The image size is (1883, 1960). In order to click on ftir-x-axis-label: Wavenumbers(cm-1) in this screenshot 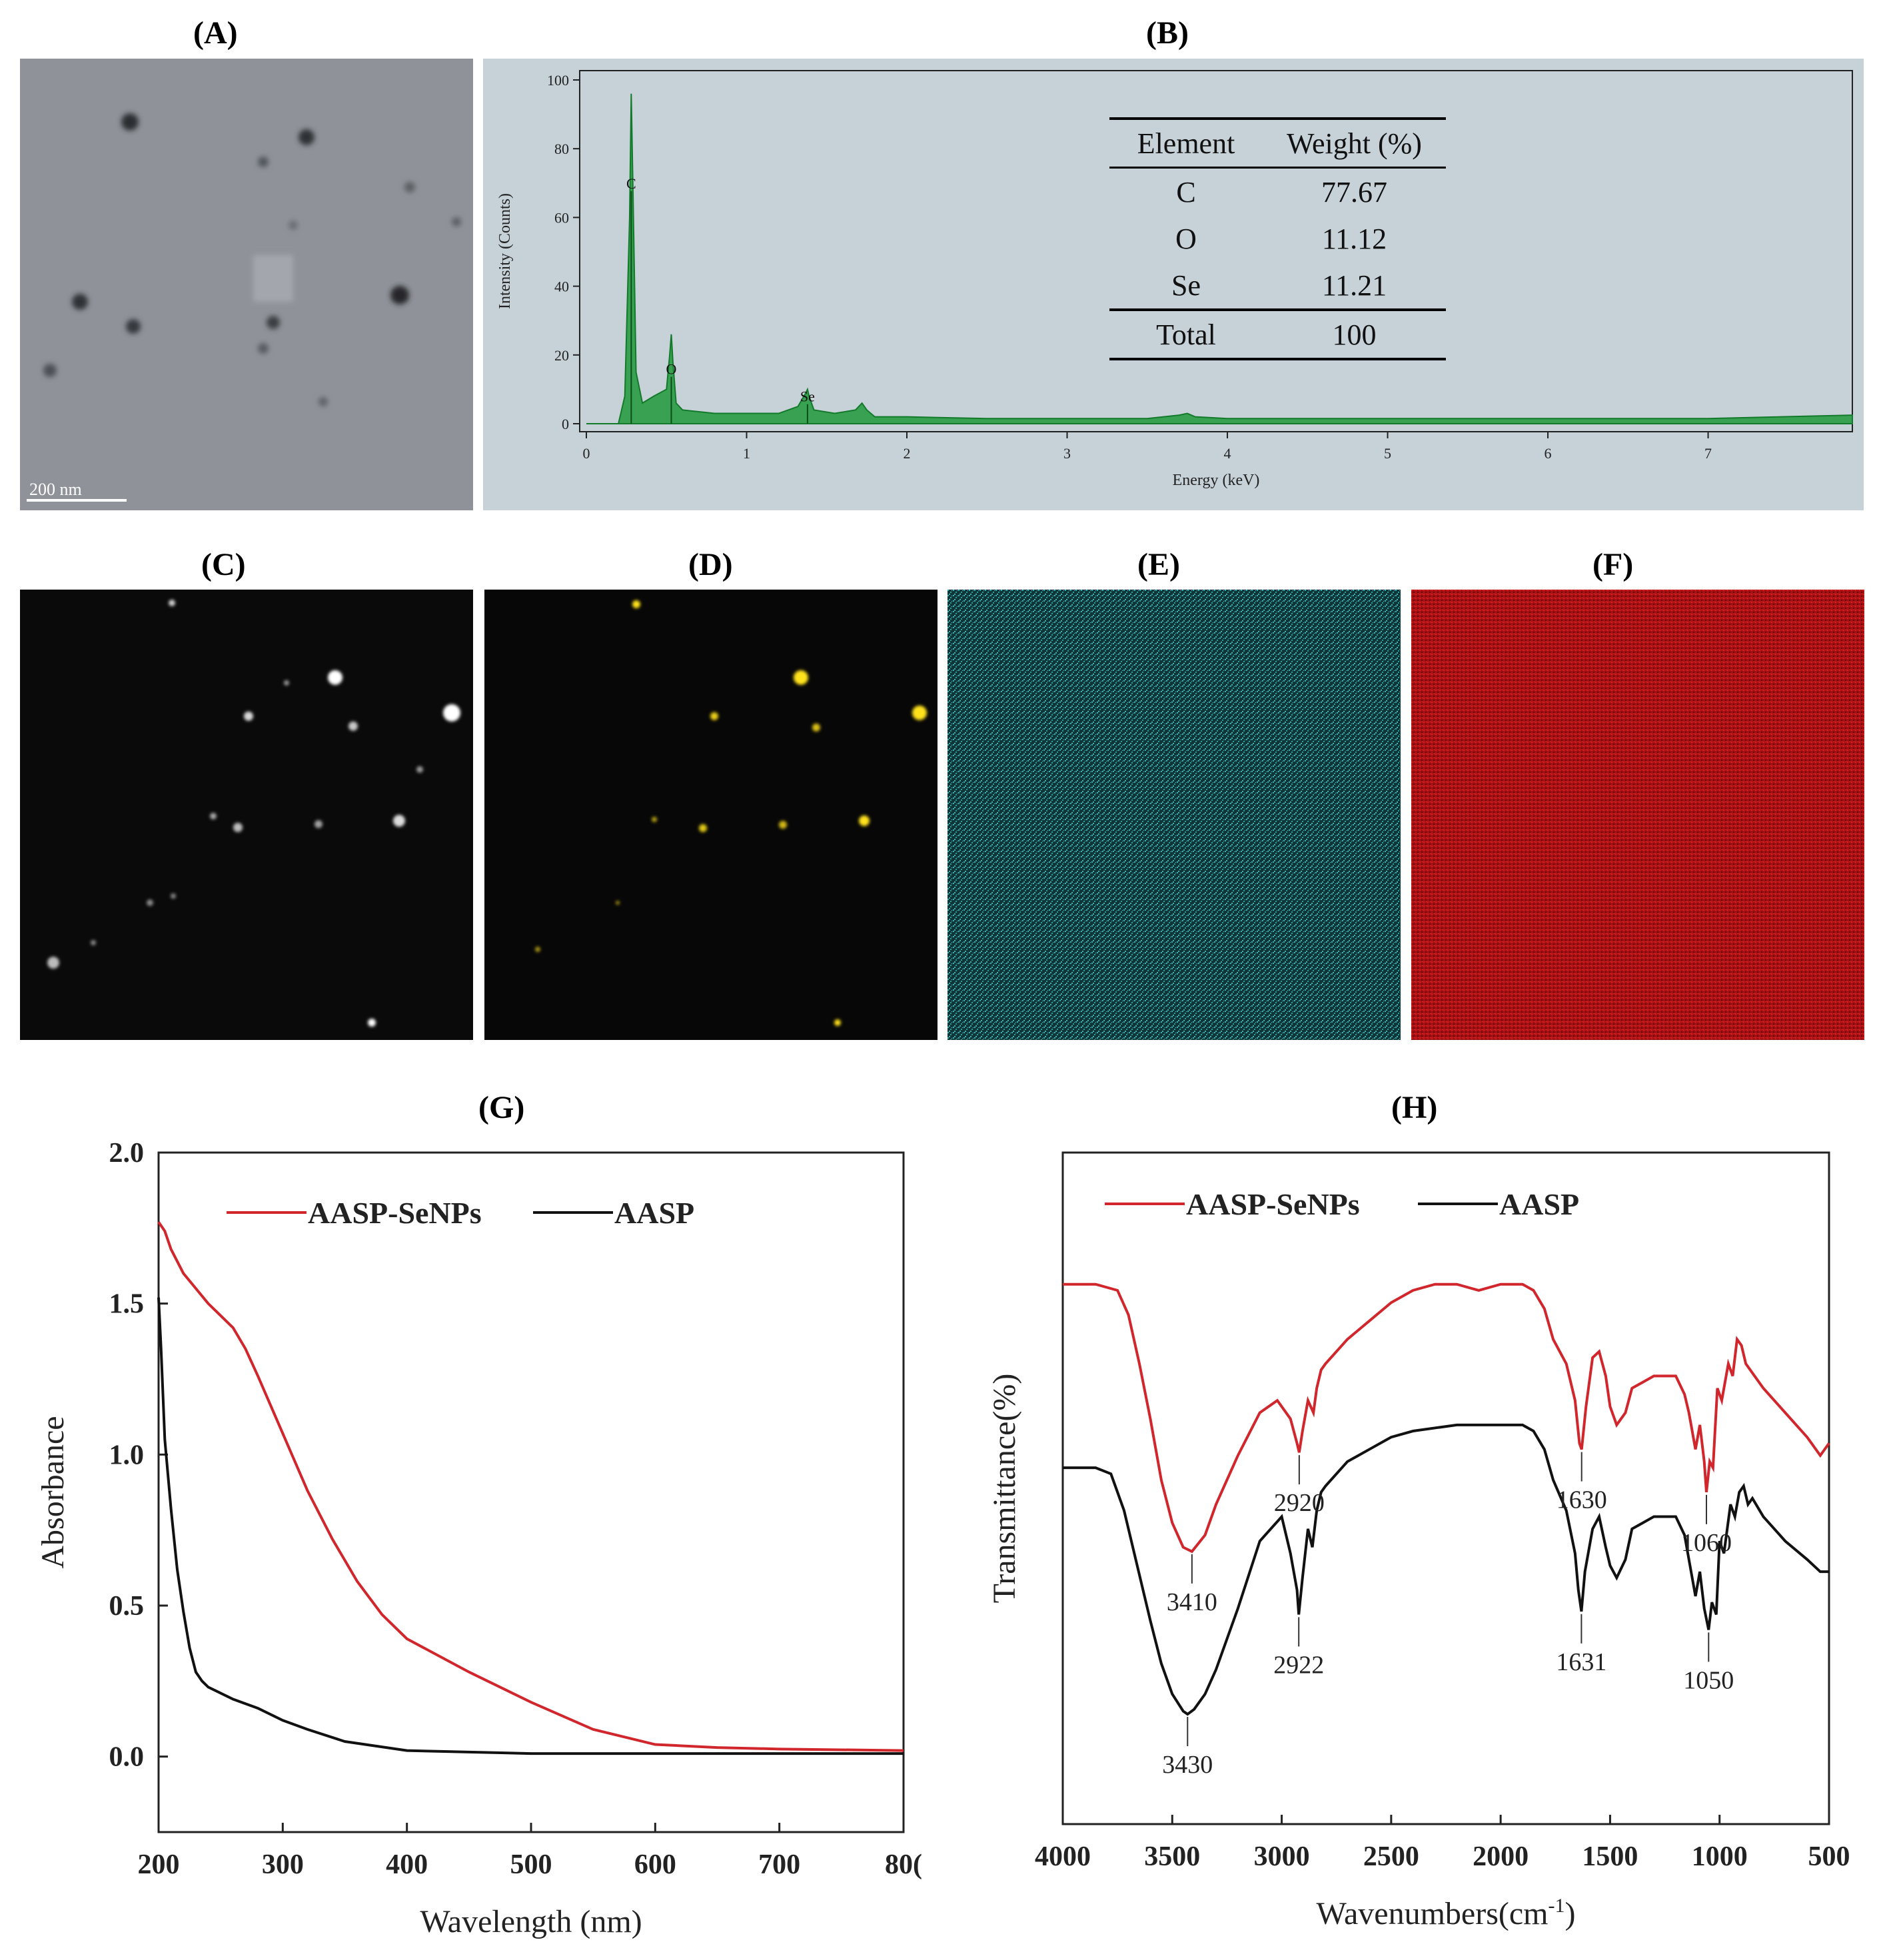, I will do `click(1446, 1913)`.